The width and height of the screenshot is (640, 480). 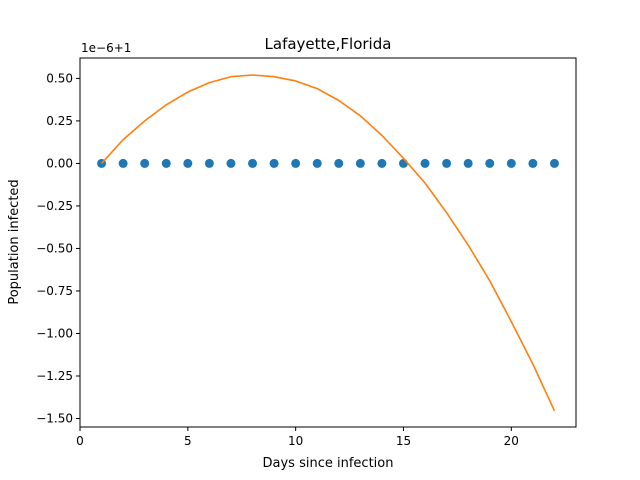 I want to click on x-tick-label: 15, so click(x=403, y=441).